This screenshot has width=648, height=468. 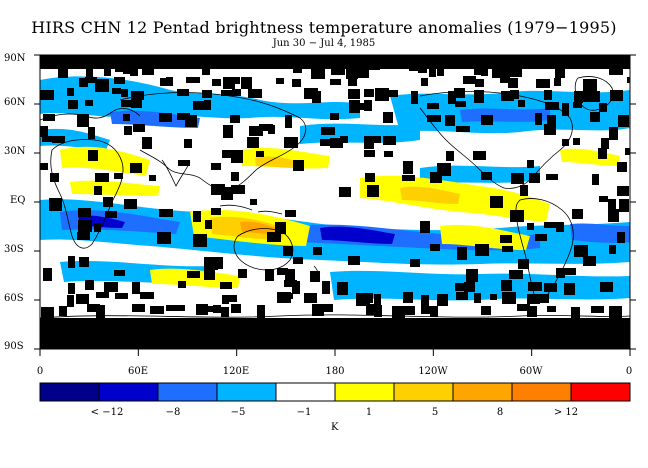 I want to click on antarctic-missing-band, so click(x=335, y=333).